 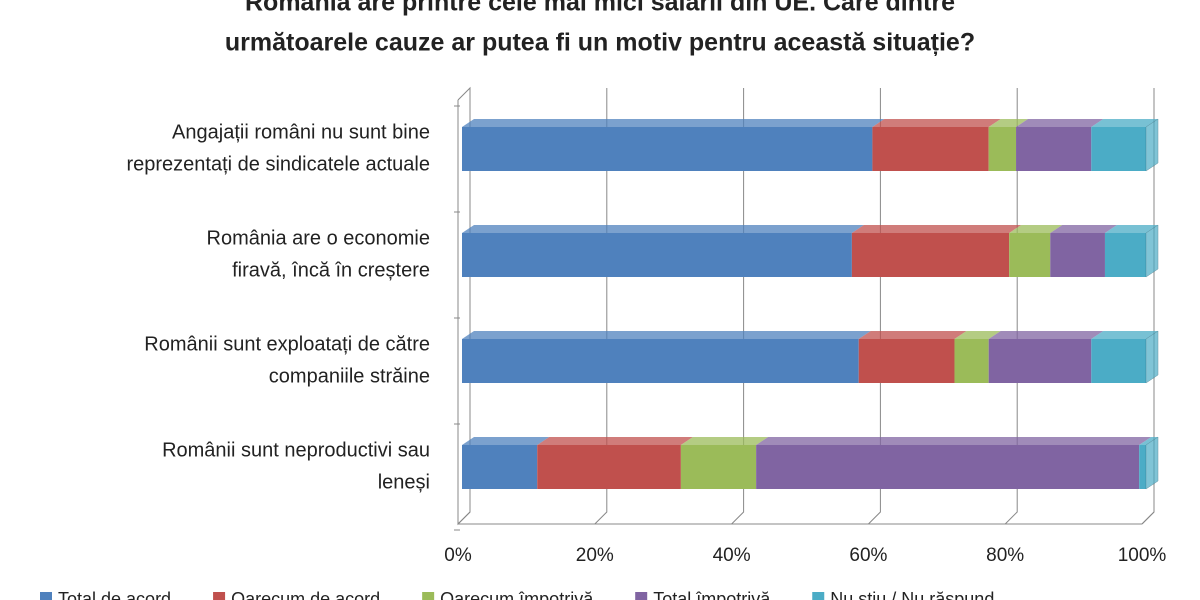 What do you see at coordinates (305, 594) in the screenshot?
I see `legend-label: Oarecum de acord` at bounding box center [305, 594].